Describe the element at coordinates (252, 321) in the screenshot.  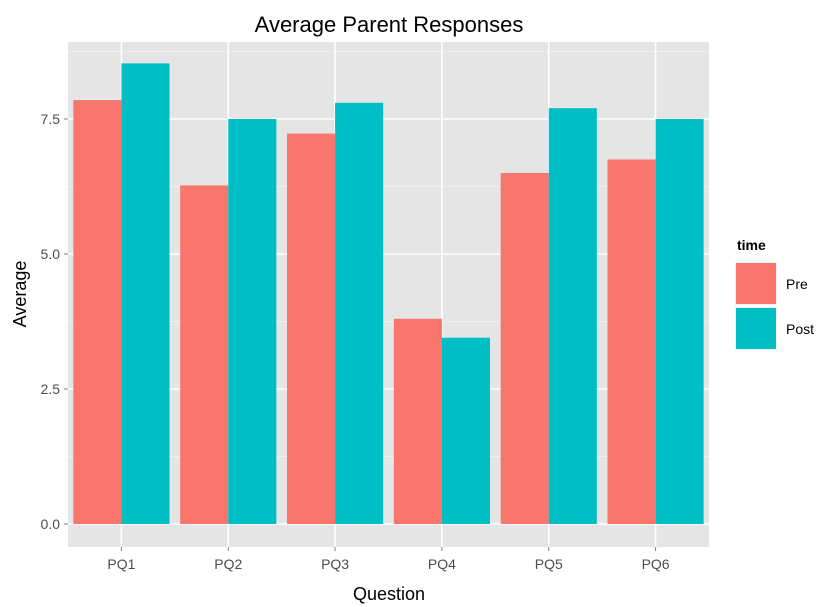
I see `bar-post-pq2` at that location.